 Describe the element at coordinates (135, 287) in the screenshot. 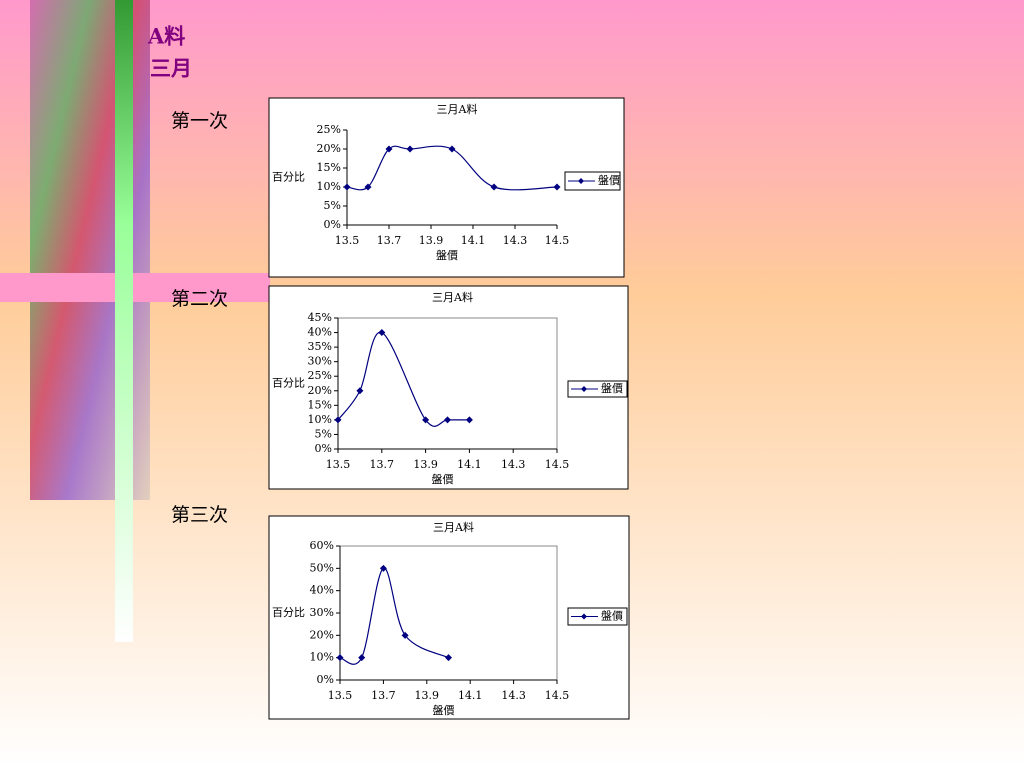

I see `decor-band` at that location.